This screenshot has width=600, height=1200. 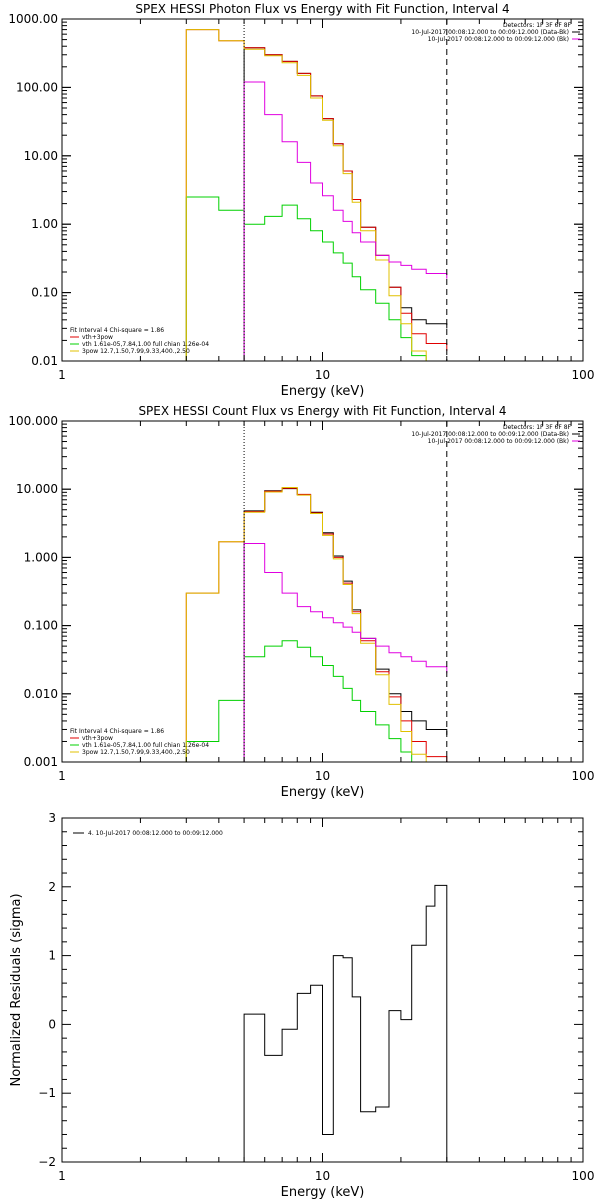 What do you see at coordinates (41, 694) in the screenshot?
I see `y-tick-label: 0.010` at bounding box center [41, 694].